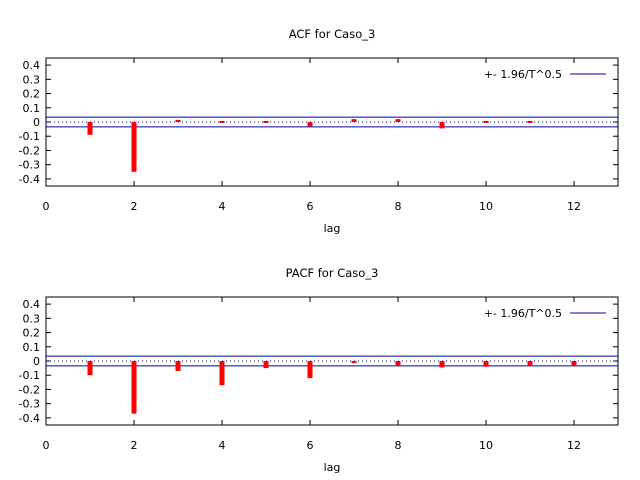 This screenshot has height=480, width=640. Describe the element at coordinates (32, 347) in the screenshot. I see `pacf-y-tick-label: 0.1` at that location.